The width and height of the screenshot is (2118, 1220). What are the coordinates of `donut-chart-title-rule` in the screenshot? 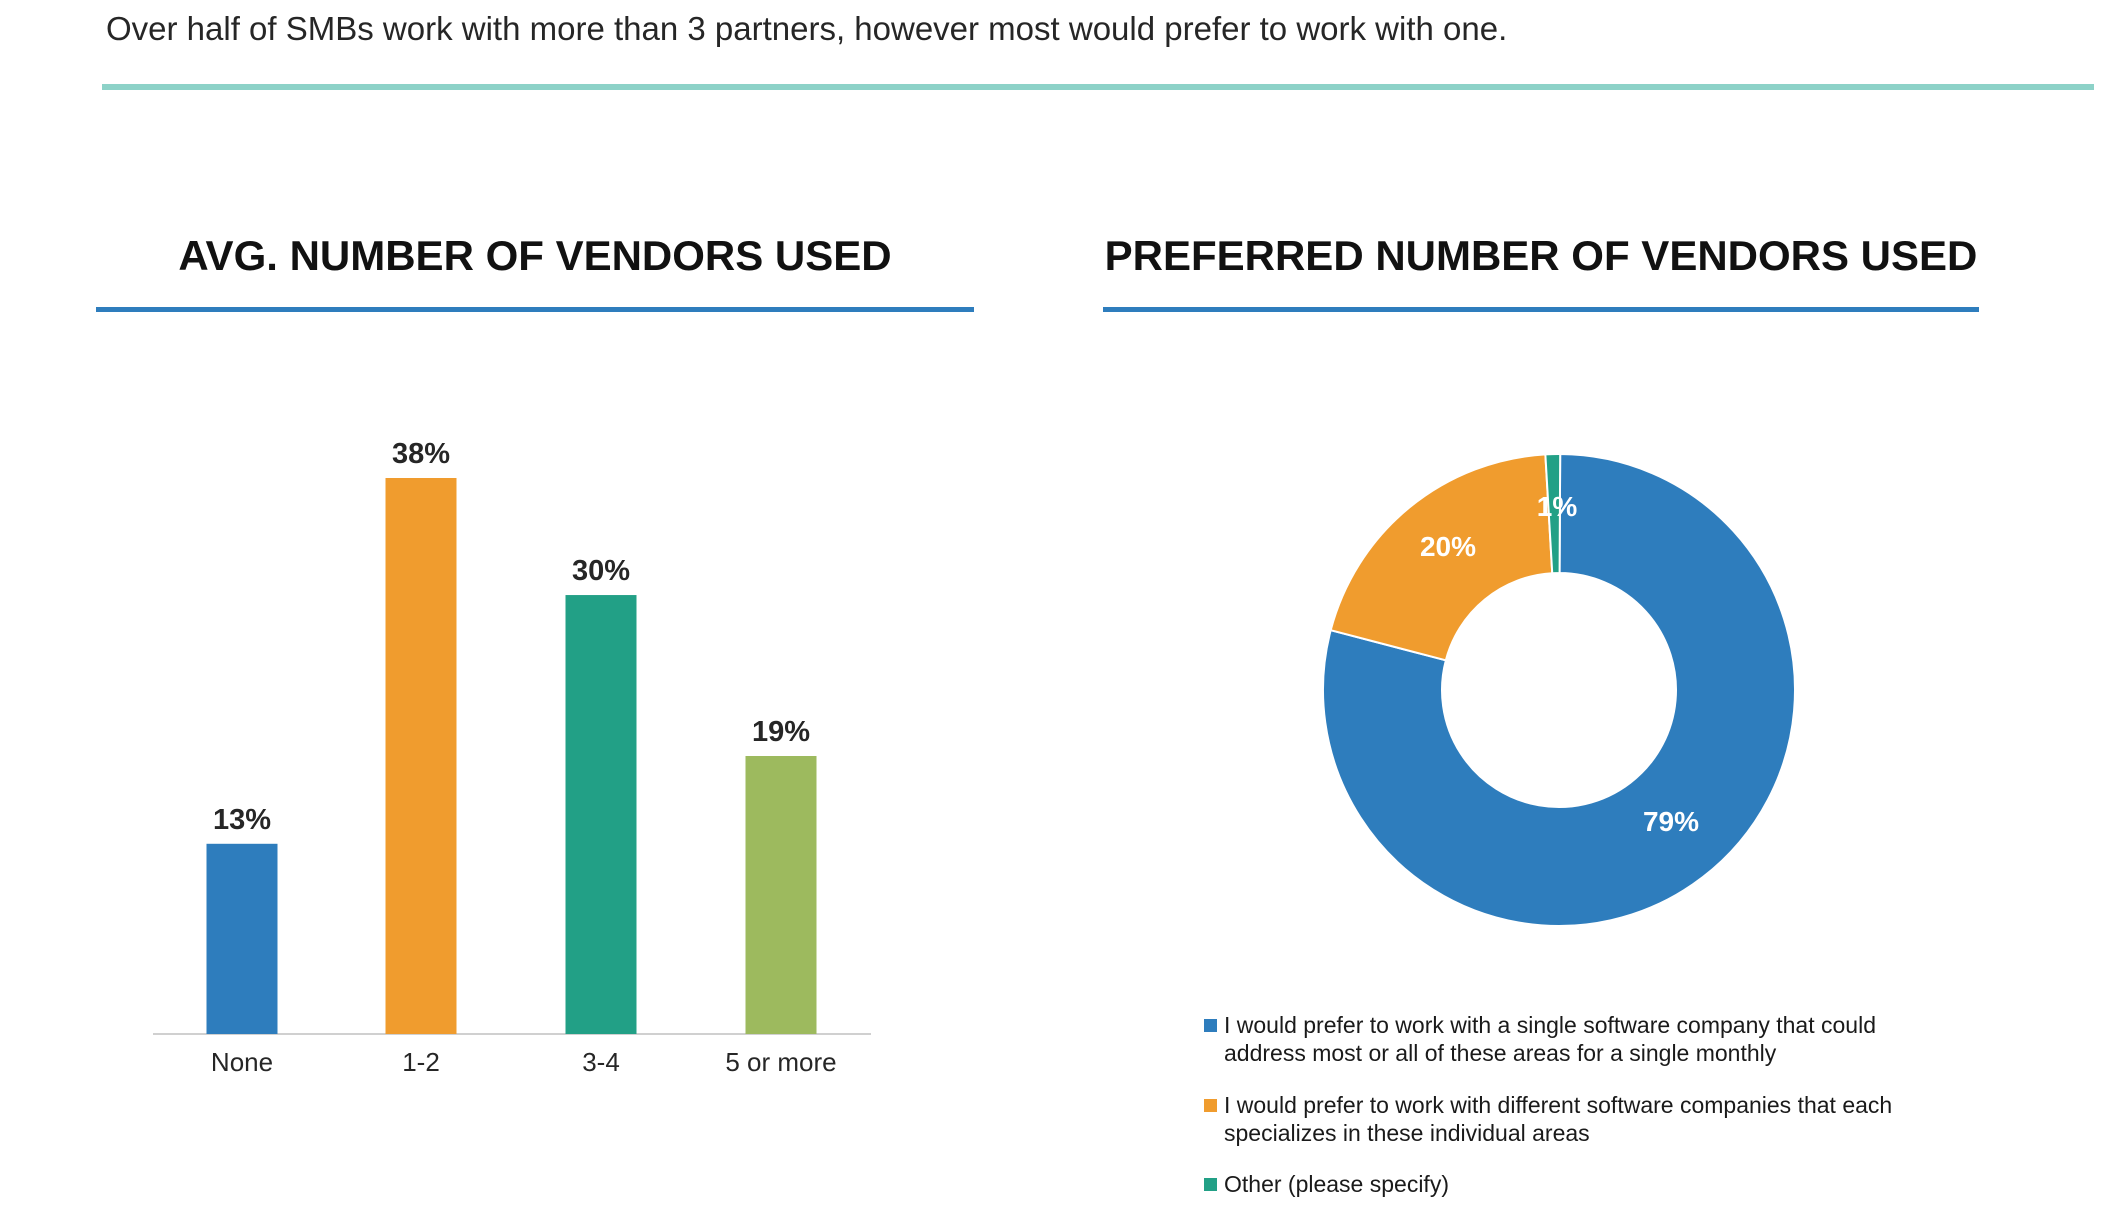 It's located at (1541, 309).